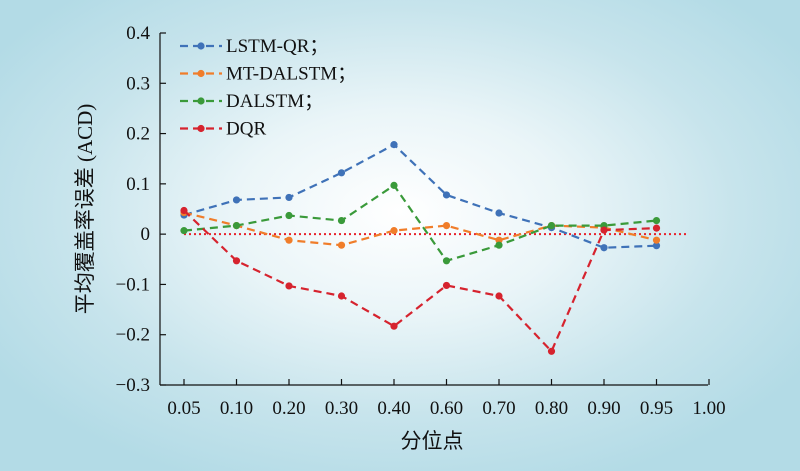  Describe the element at coordinates (393, 408) in the screenshot. I see `x-tick-label: 0.40` at that location.